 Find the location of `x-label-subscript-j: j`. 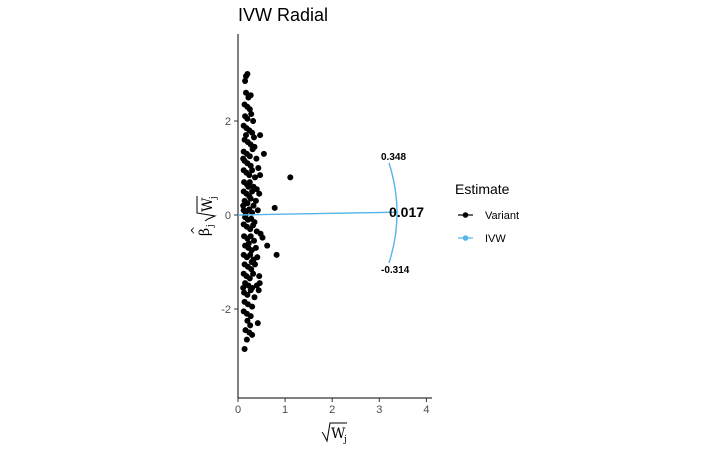

x-label-subscript-j: j is located at coordinates (345, 440).